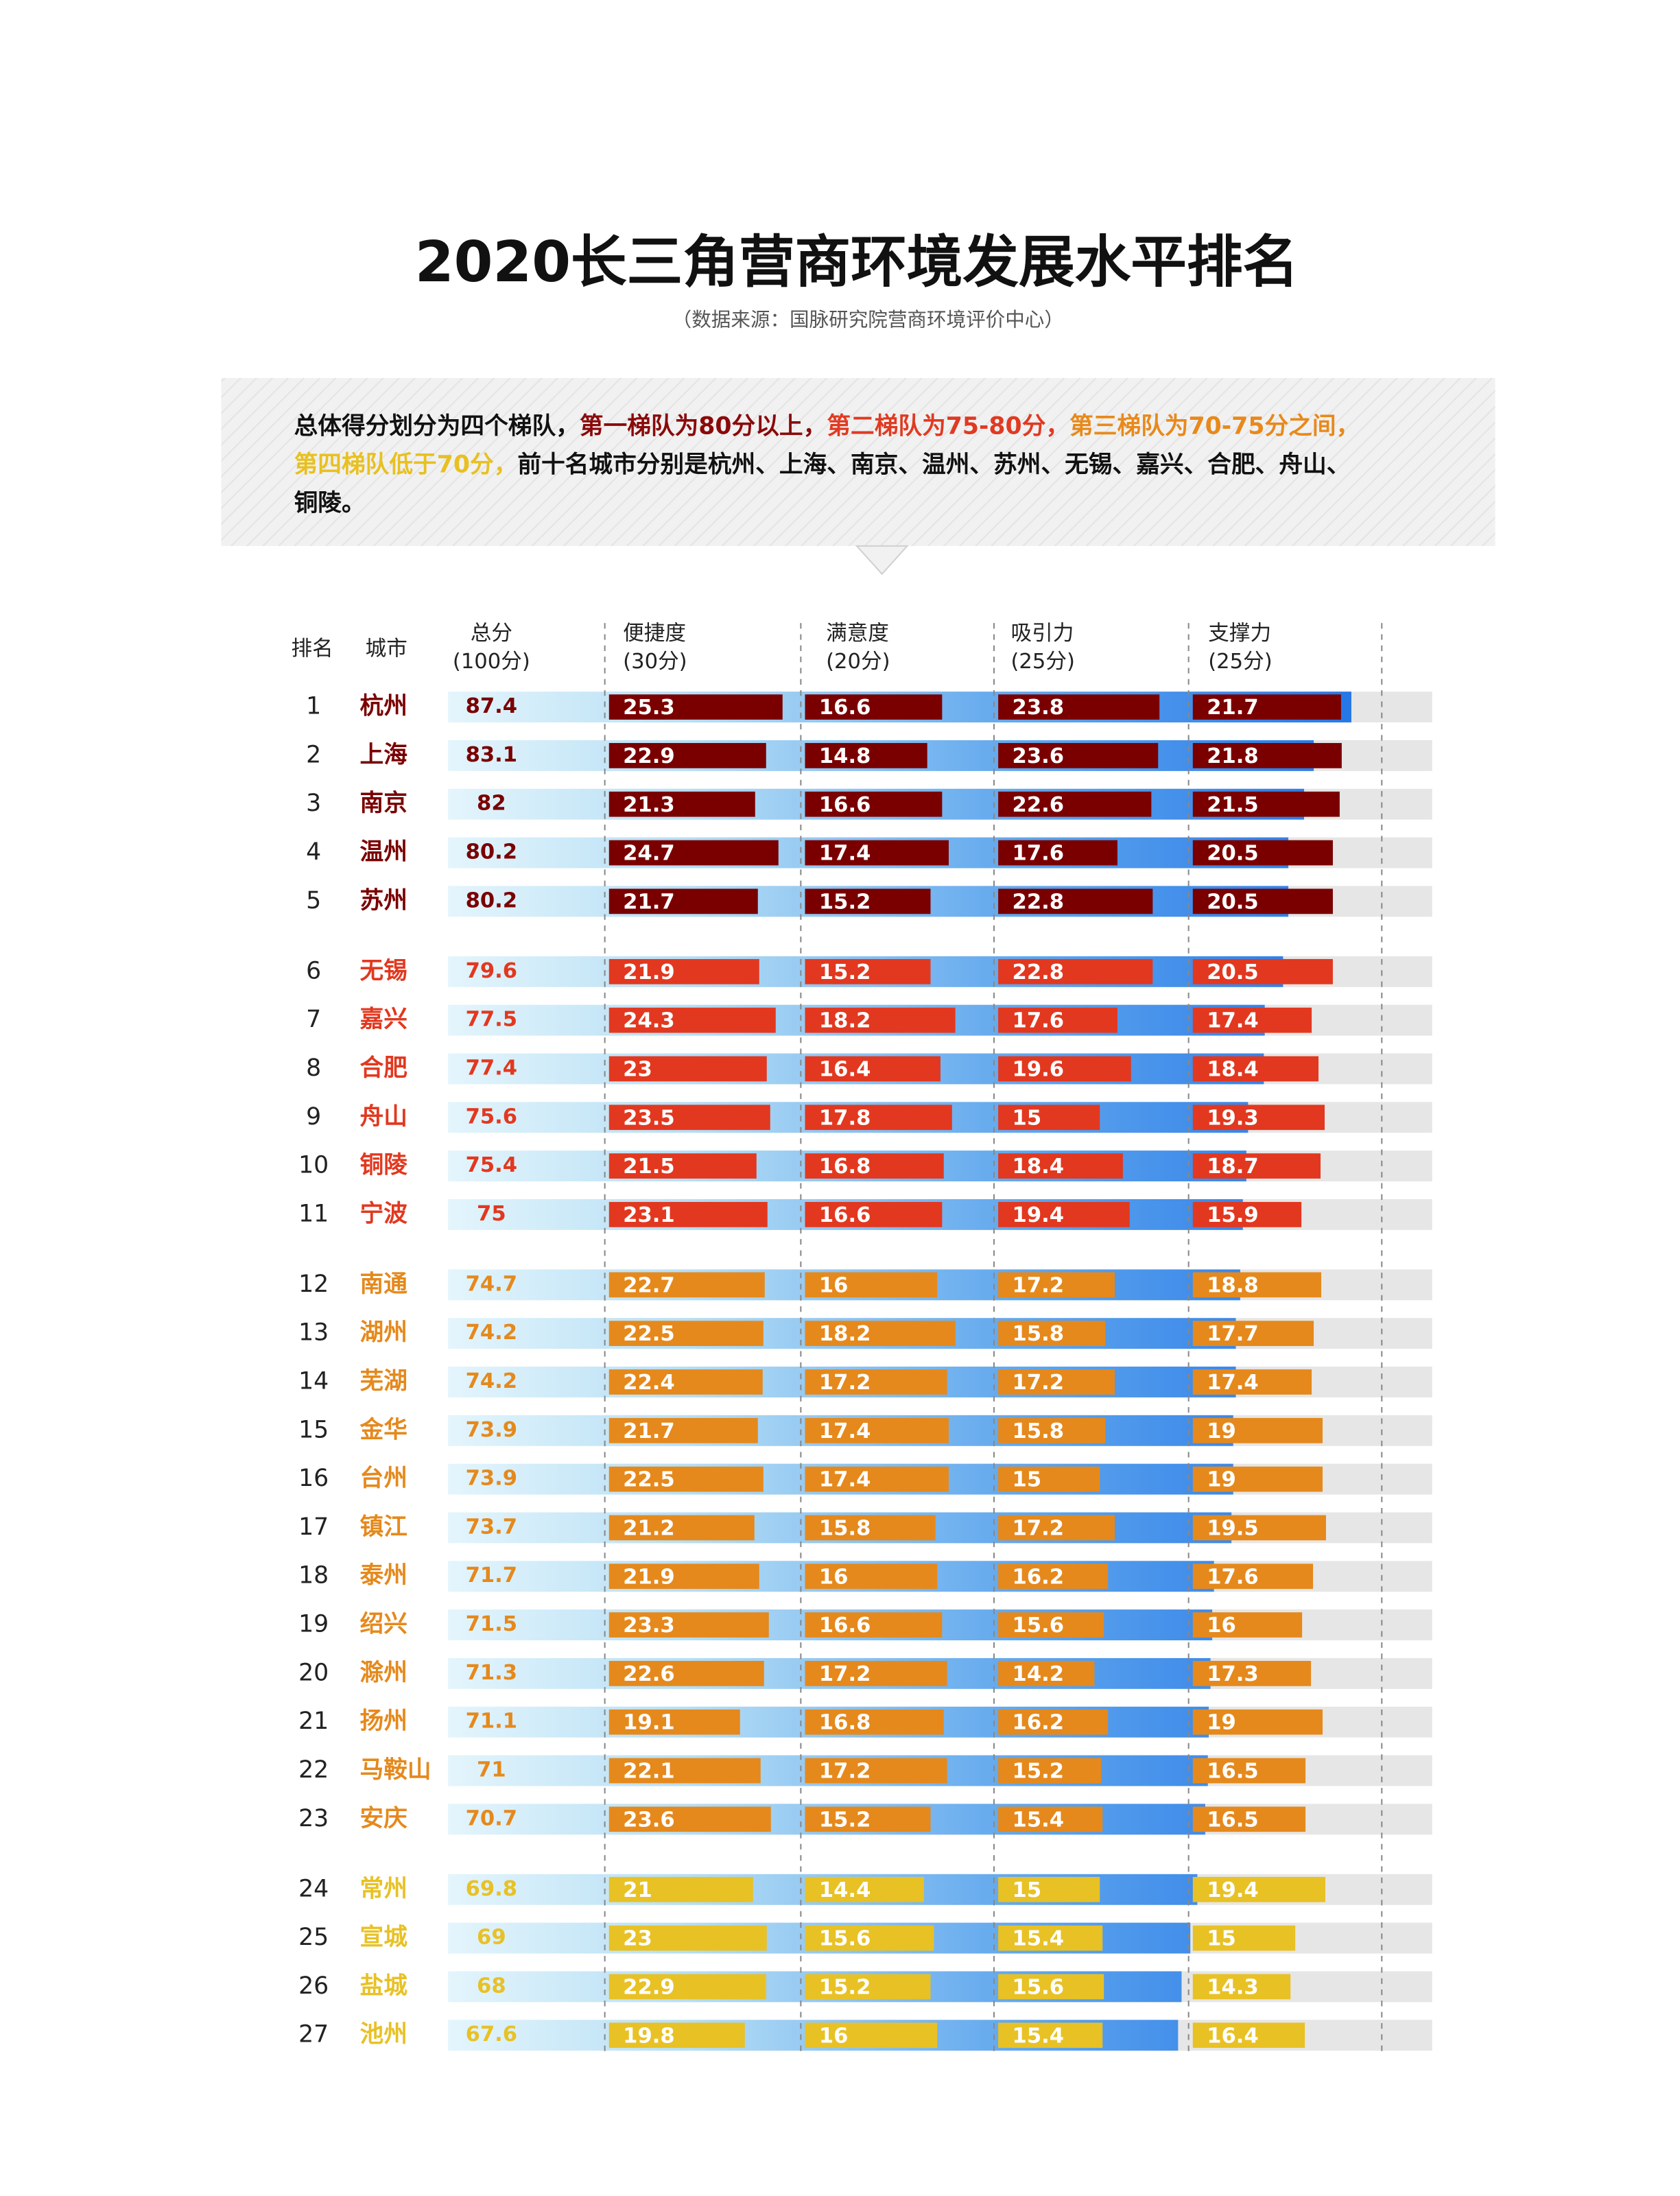 The width and height of the screenshot is (1680, 2196). I want to click on city: 苏州, so click(383, 900).